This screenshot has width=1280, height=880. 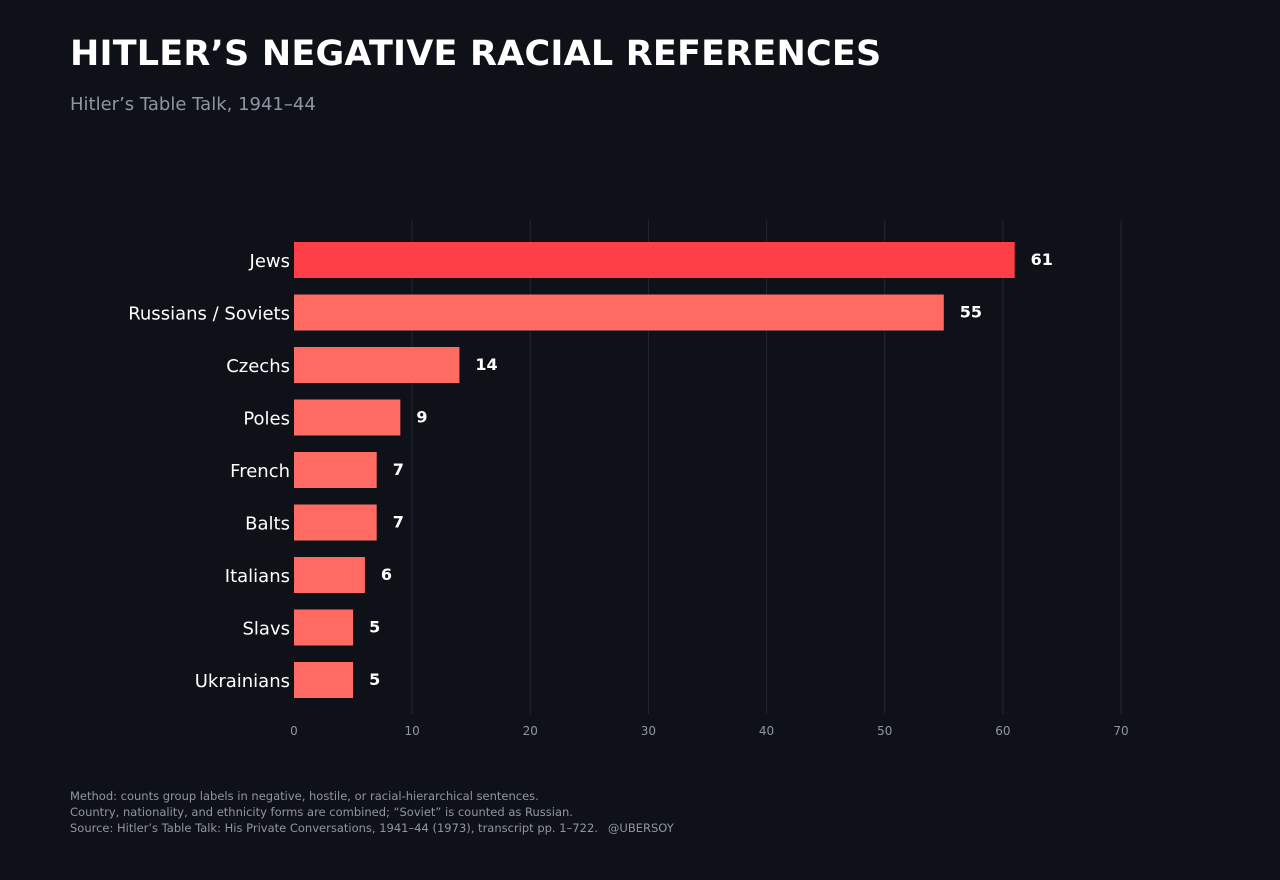 What do you see at coordinates (486, 364) in the screenshot?
I see `value-label: 14` at bounding box center [486, 364].